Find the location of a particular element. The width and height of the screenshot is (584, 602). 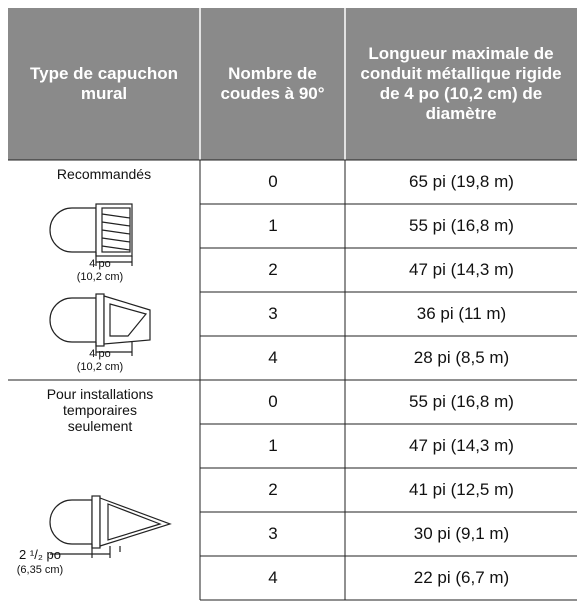

max-length: 28 pi (8,5 m) is located at coordinates (461, 357).